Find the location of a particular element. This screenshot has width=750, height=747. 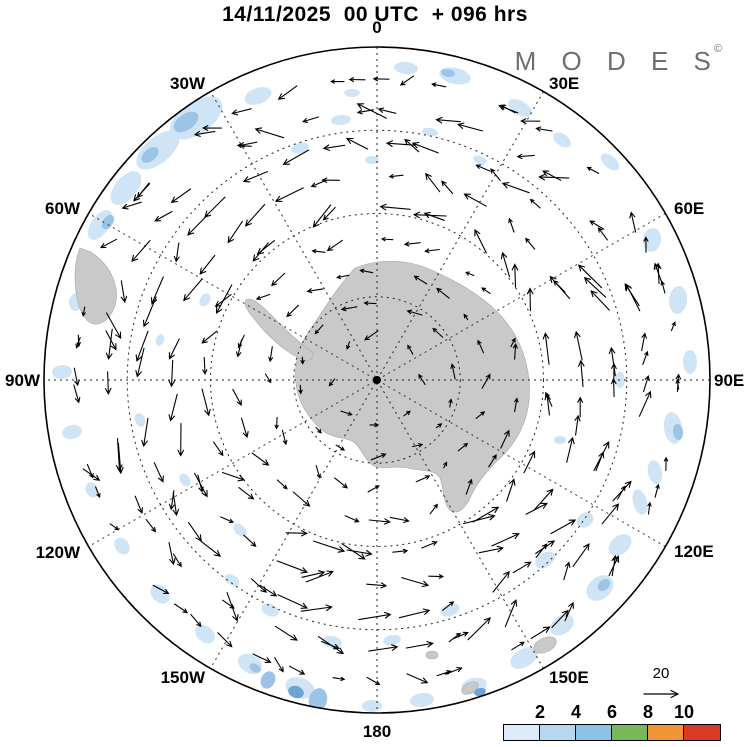

colorbar-bar is located at coordinates (612, 732).